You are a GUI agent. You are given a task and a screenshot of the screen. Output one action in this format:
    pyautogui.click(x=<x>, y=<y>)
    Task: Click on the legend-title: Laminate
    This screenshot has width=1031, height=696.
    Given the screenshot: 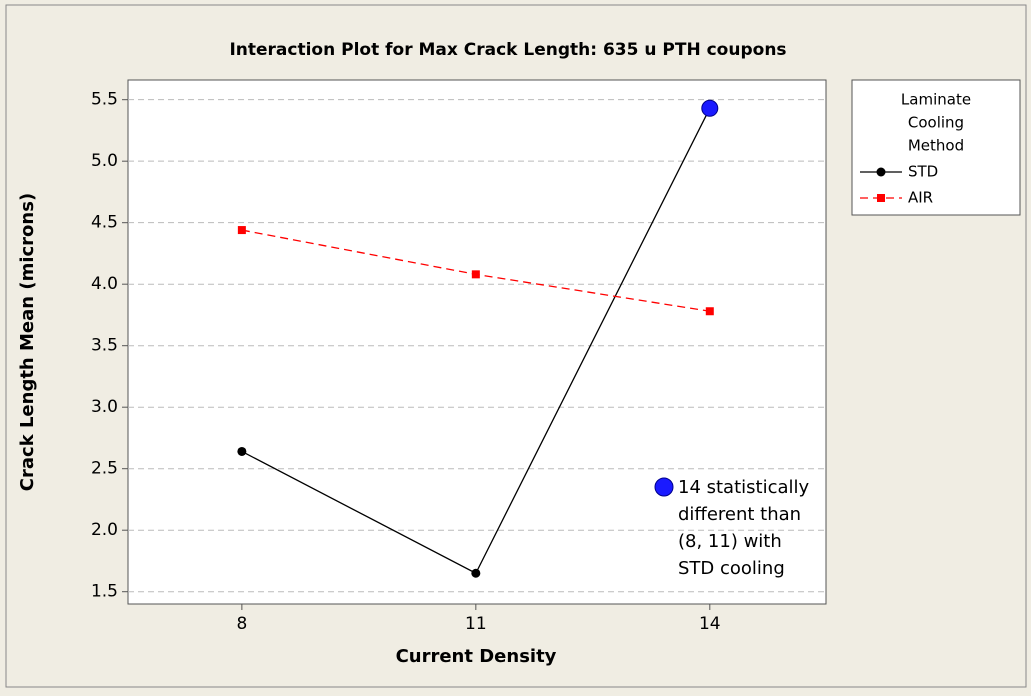 What is the action you would take?
    pyautogui.click(x=936, y=100)
    